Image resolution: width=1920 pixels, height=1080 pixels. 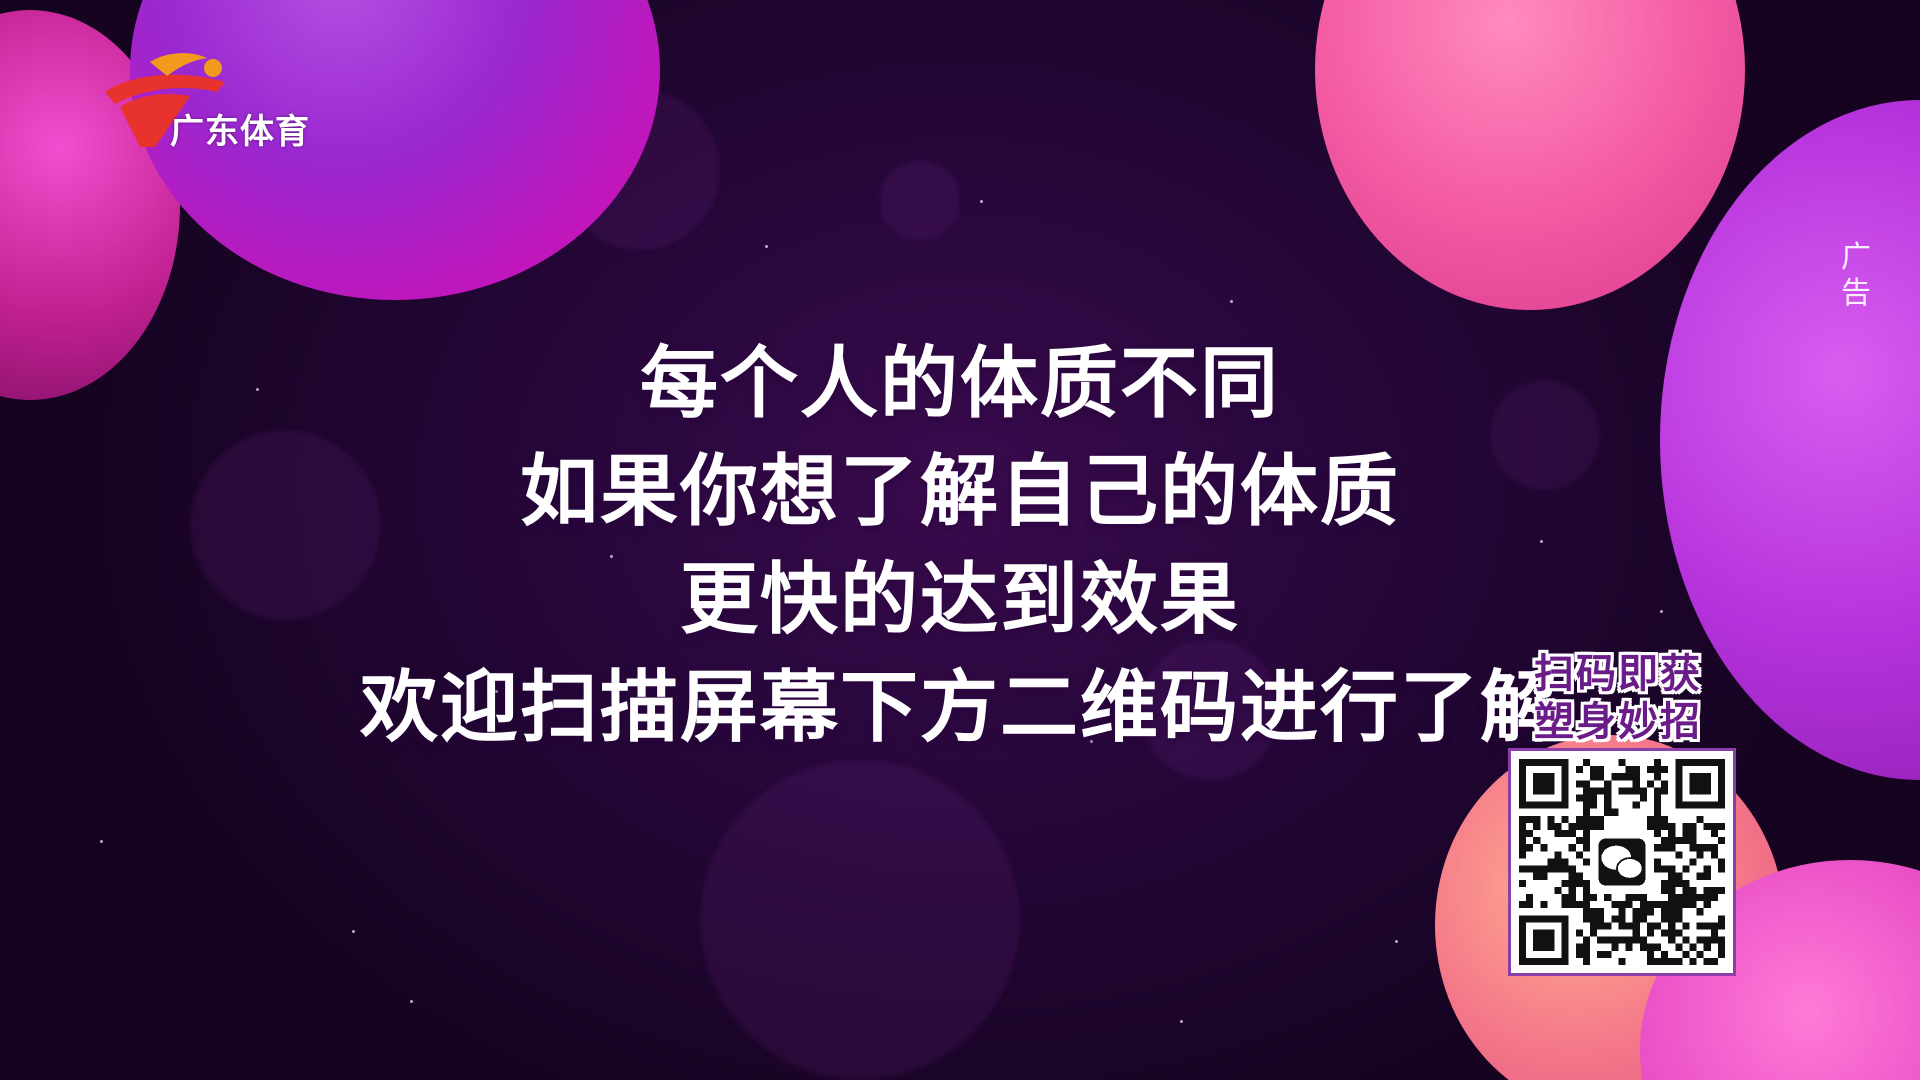 What do you see at coordinates (240, 132) in the screenshot?
I see `channel-name: 广东体育` at bounding box center [240, 132].